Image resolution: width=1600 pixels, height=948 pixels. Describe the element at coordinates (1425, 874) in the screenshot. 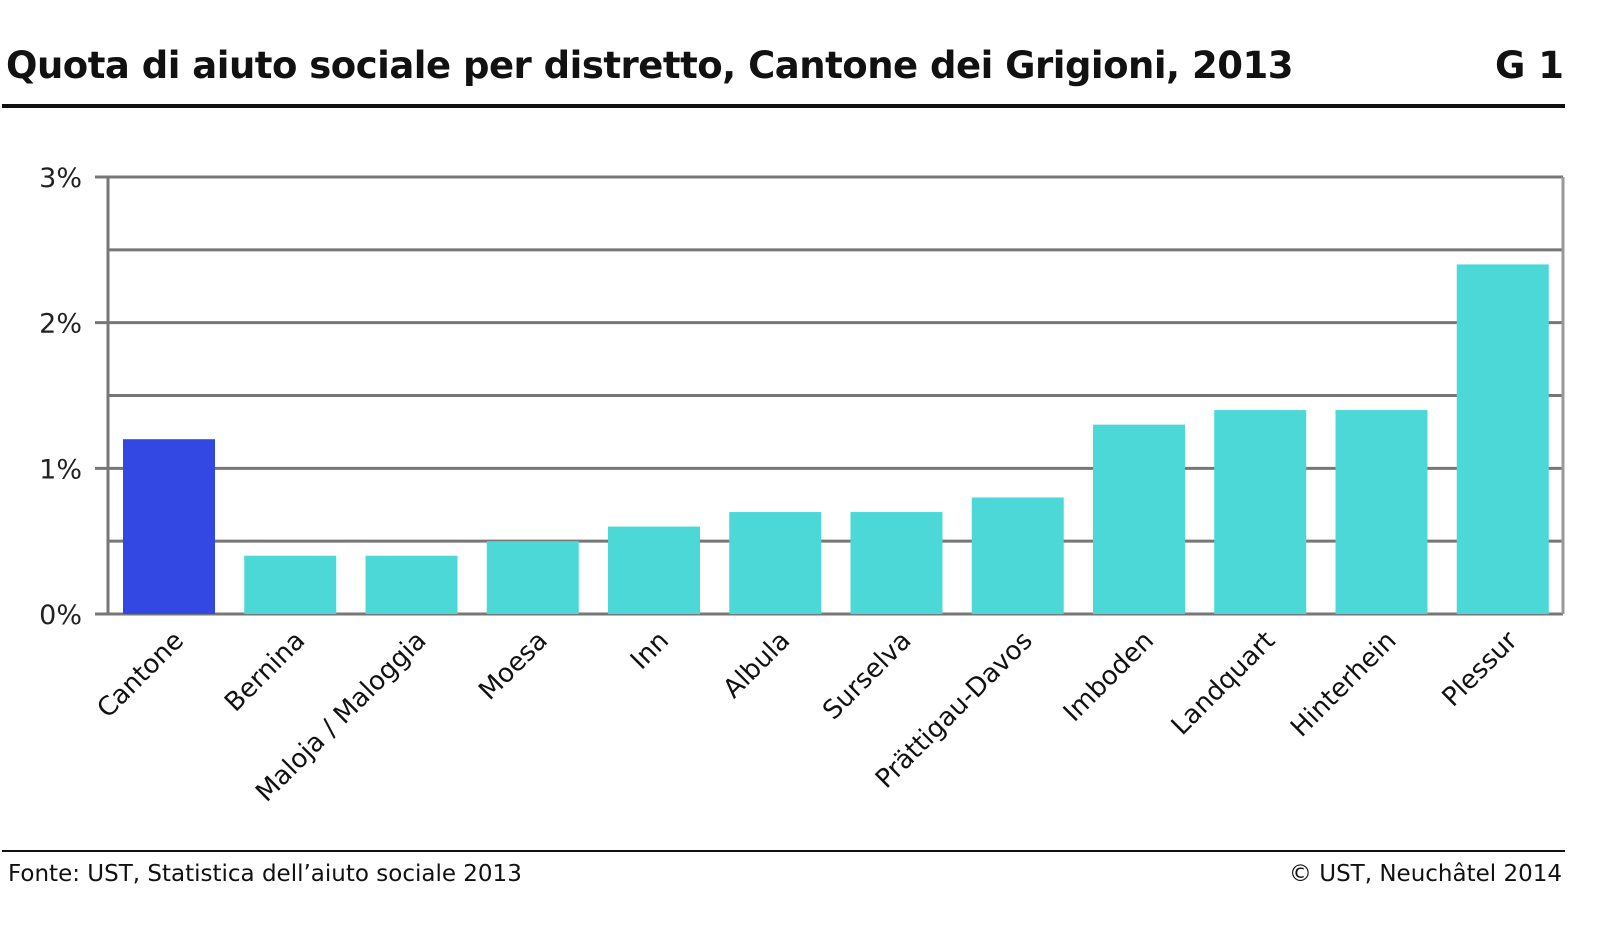

I see `copyright-note: © UST, Neuchâtel 2014` at that location.